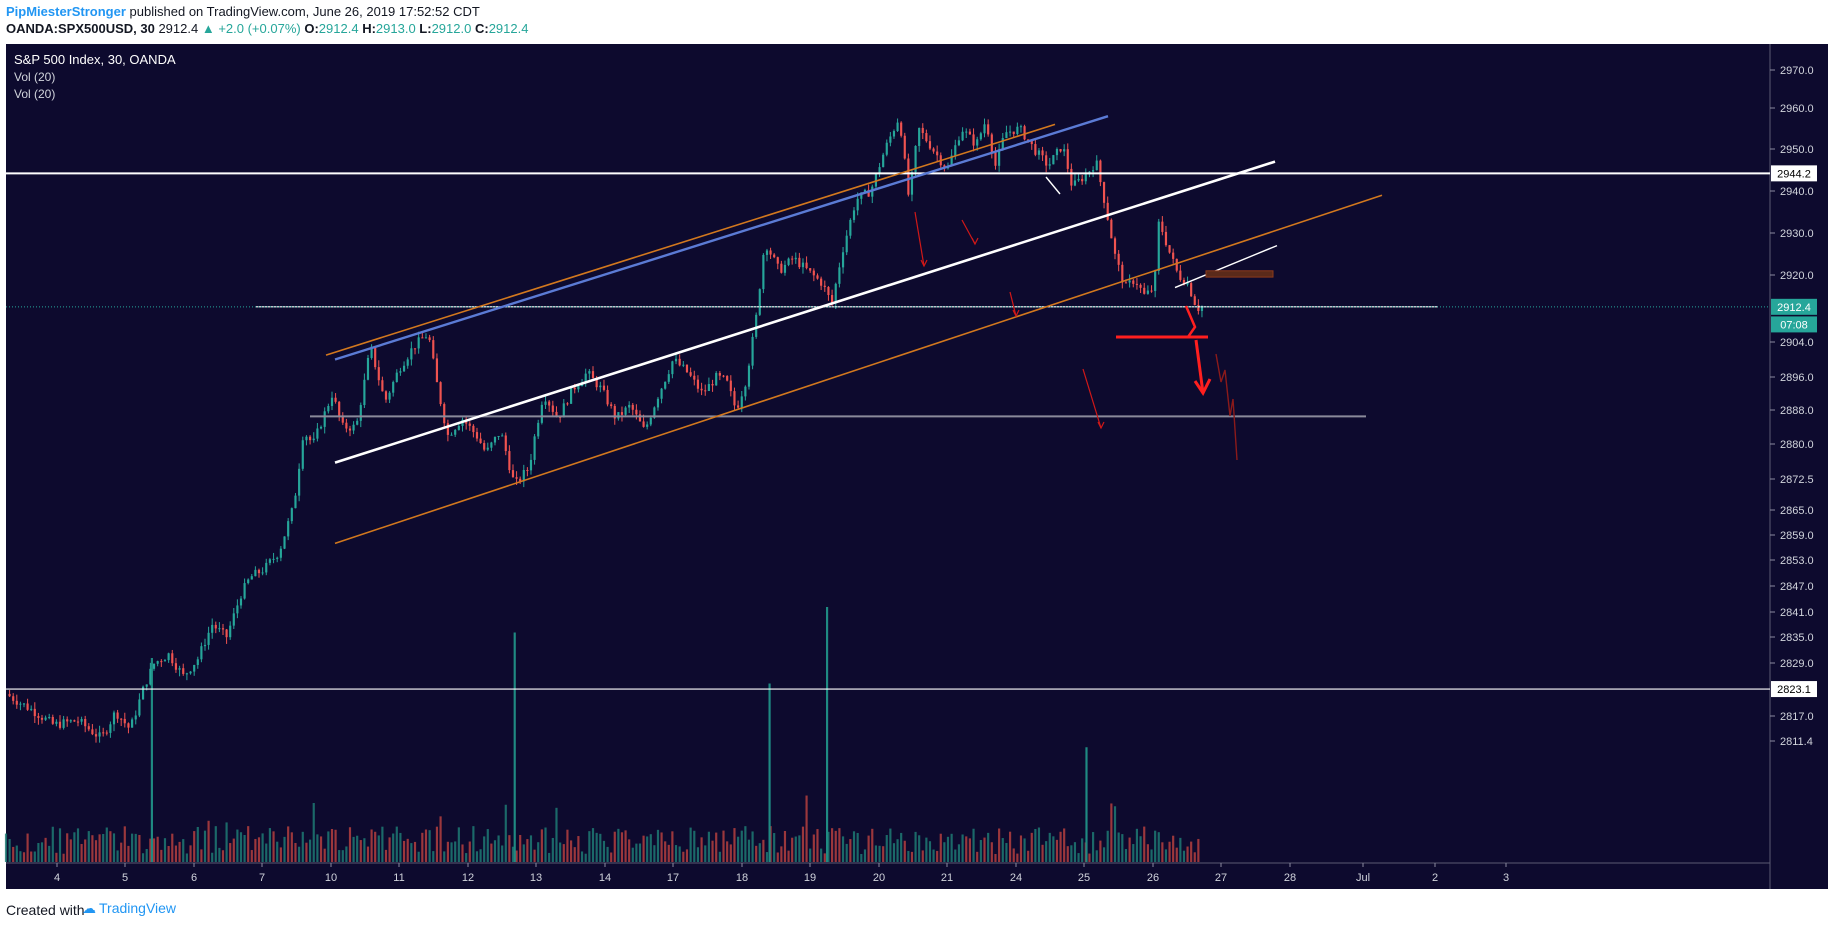 The height and width of the screenshot is (927, 1828). Describe the element at coordinates (781, 873) in the screenshot. I see `x-axis-ticks: 4 5 6 7 10 11 12 13 14 17 18 19 20 21 24 25 26 27 28 Jul 2 3` at that location.